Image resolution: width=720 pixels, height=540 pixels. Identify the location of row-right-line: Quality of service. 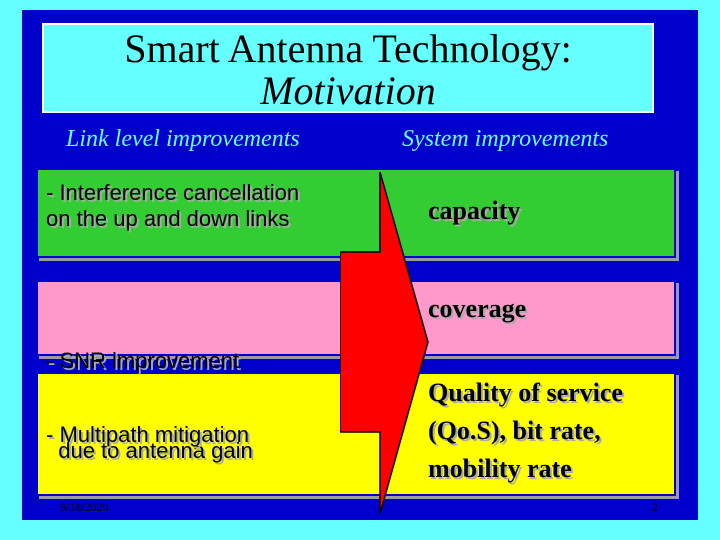
(525, 392).